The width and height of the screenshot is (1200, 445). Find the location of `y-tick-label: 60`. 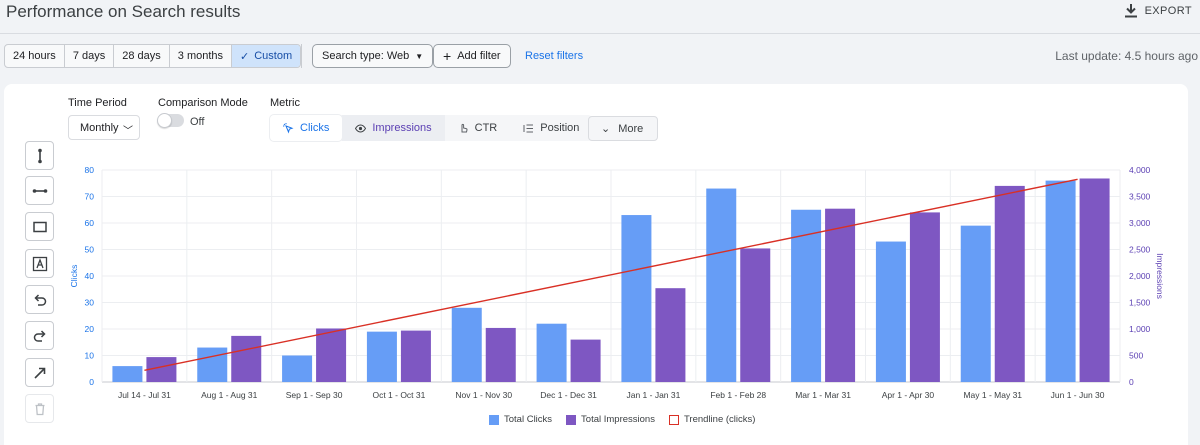

y-tick-label: 60 is located at coordinates (90, 223).